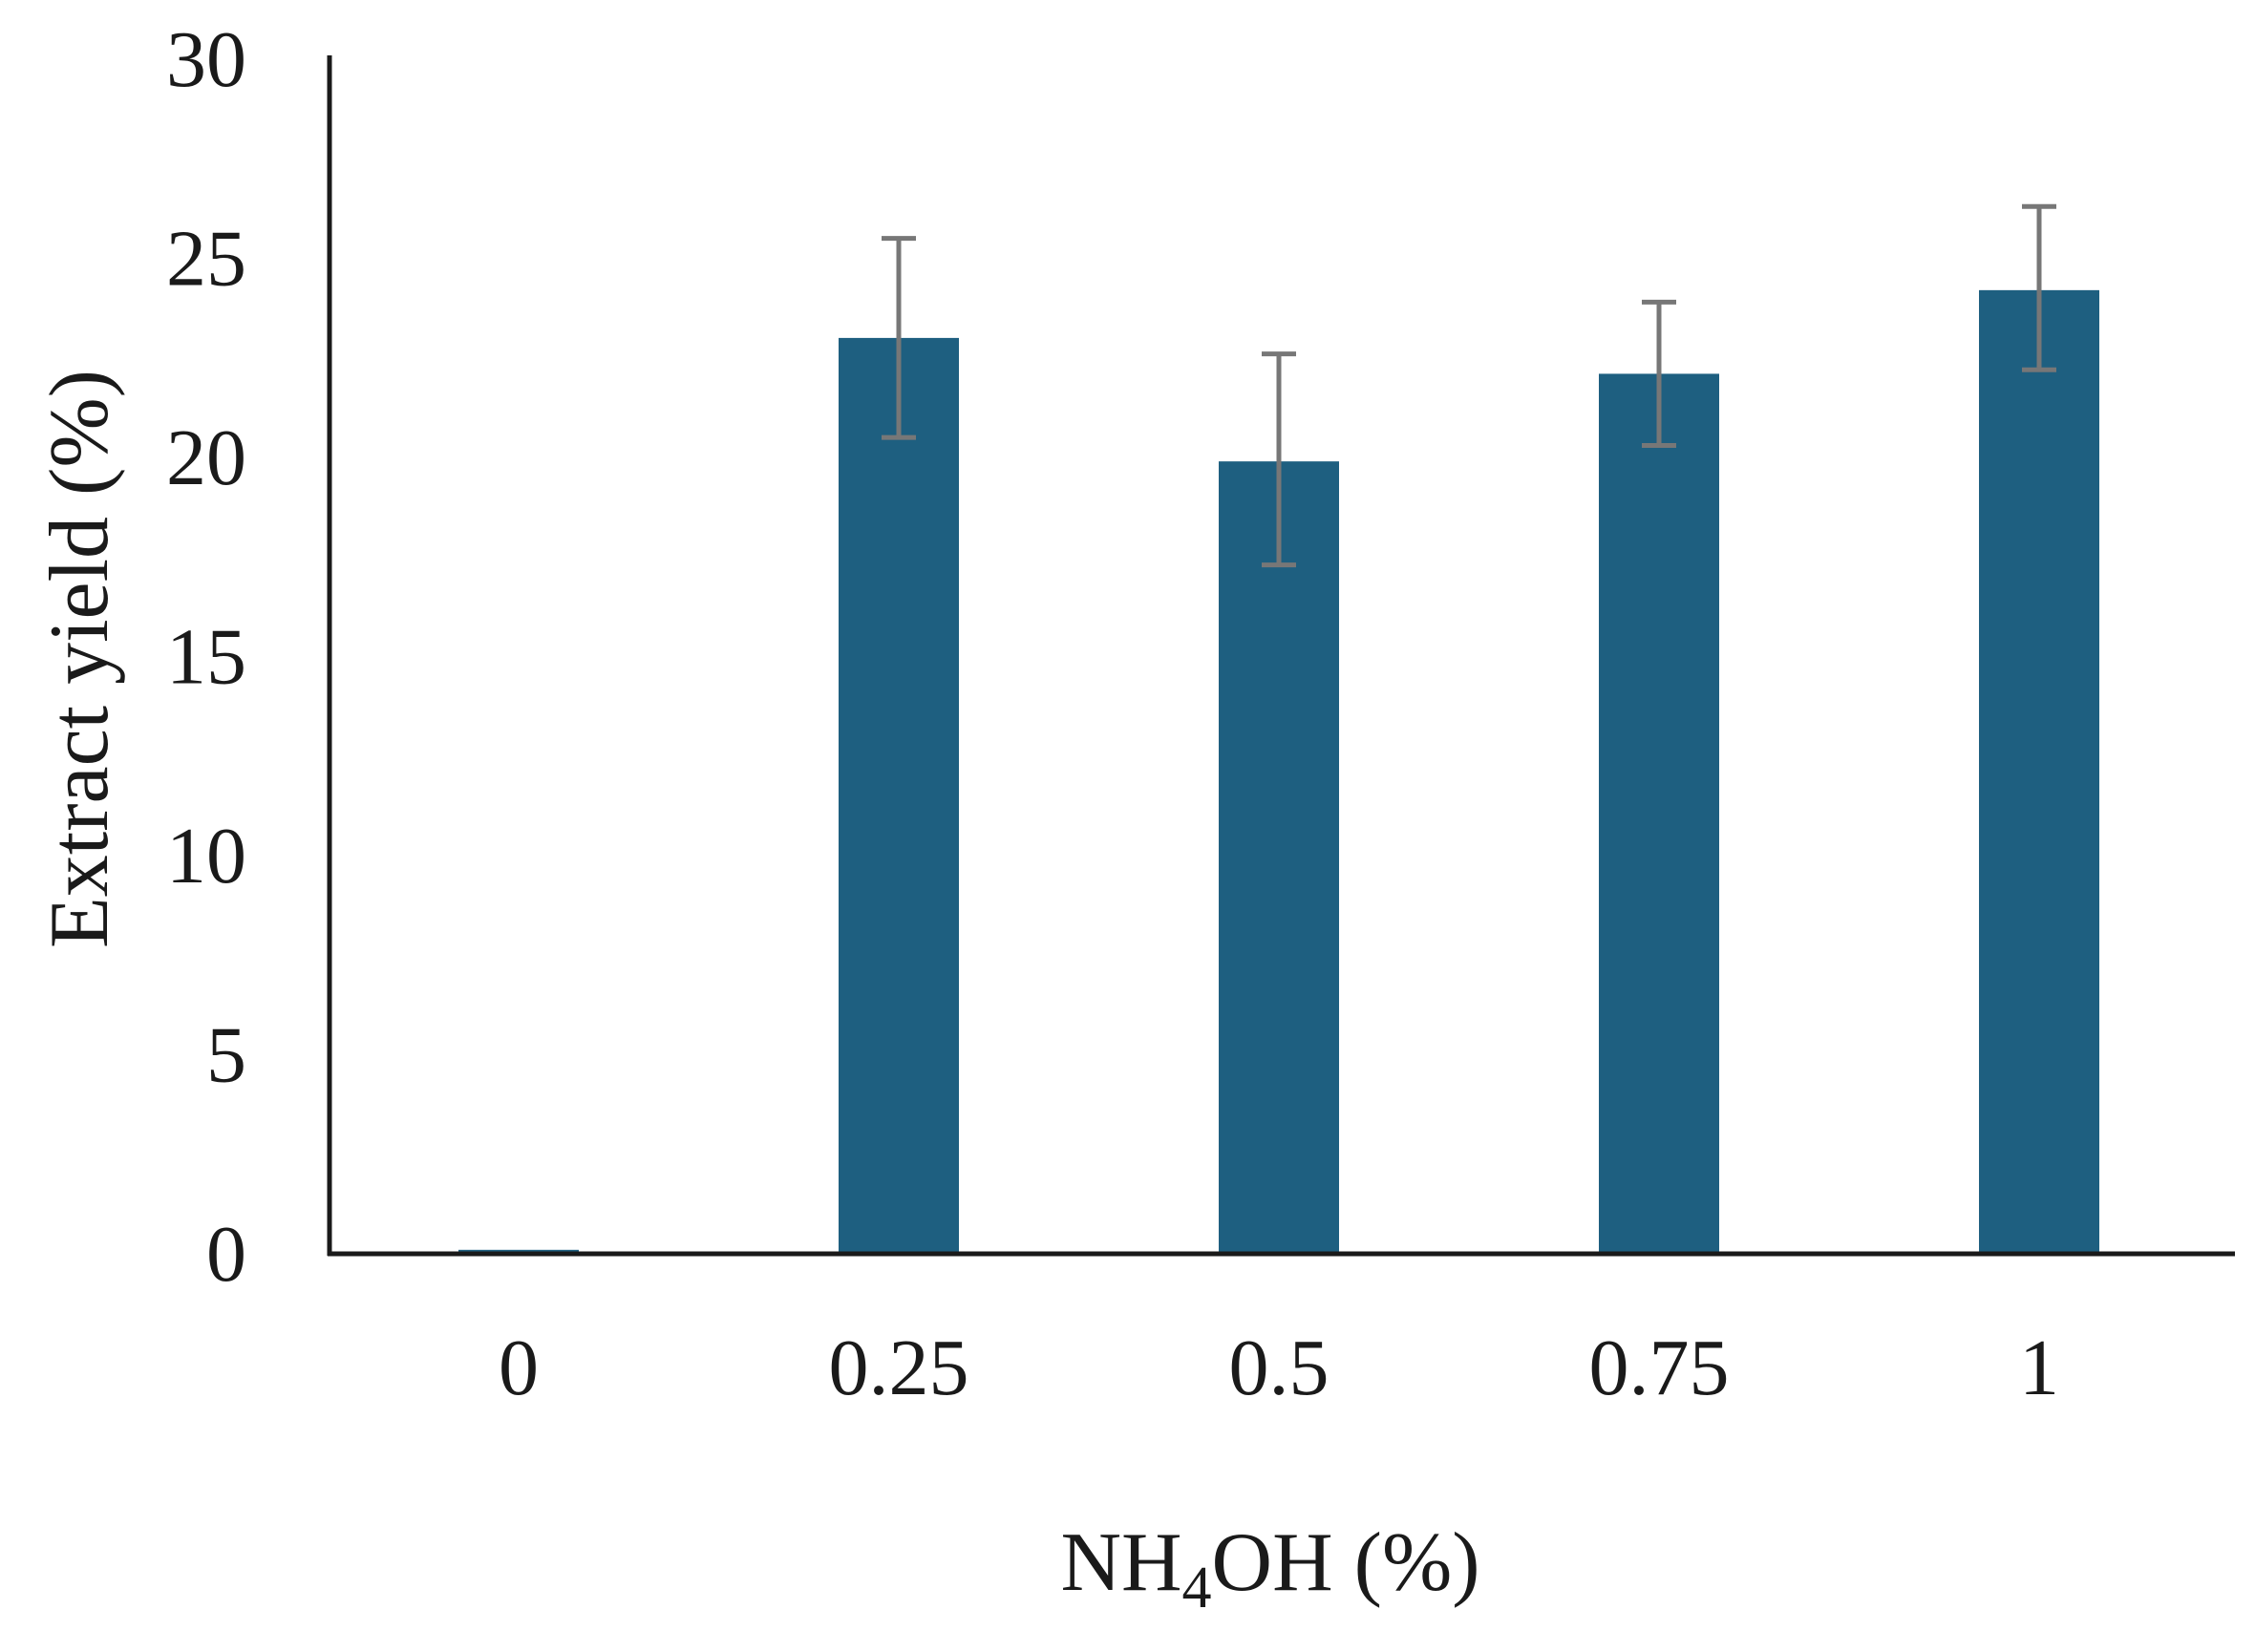 The height and width of the screenshot is (1652, 2255). What do you see at coordinates (519, 1368) in the screenshot?
I see `x-tick-label: 0` at bounding box center [519, 1368].